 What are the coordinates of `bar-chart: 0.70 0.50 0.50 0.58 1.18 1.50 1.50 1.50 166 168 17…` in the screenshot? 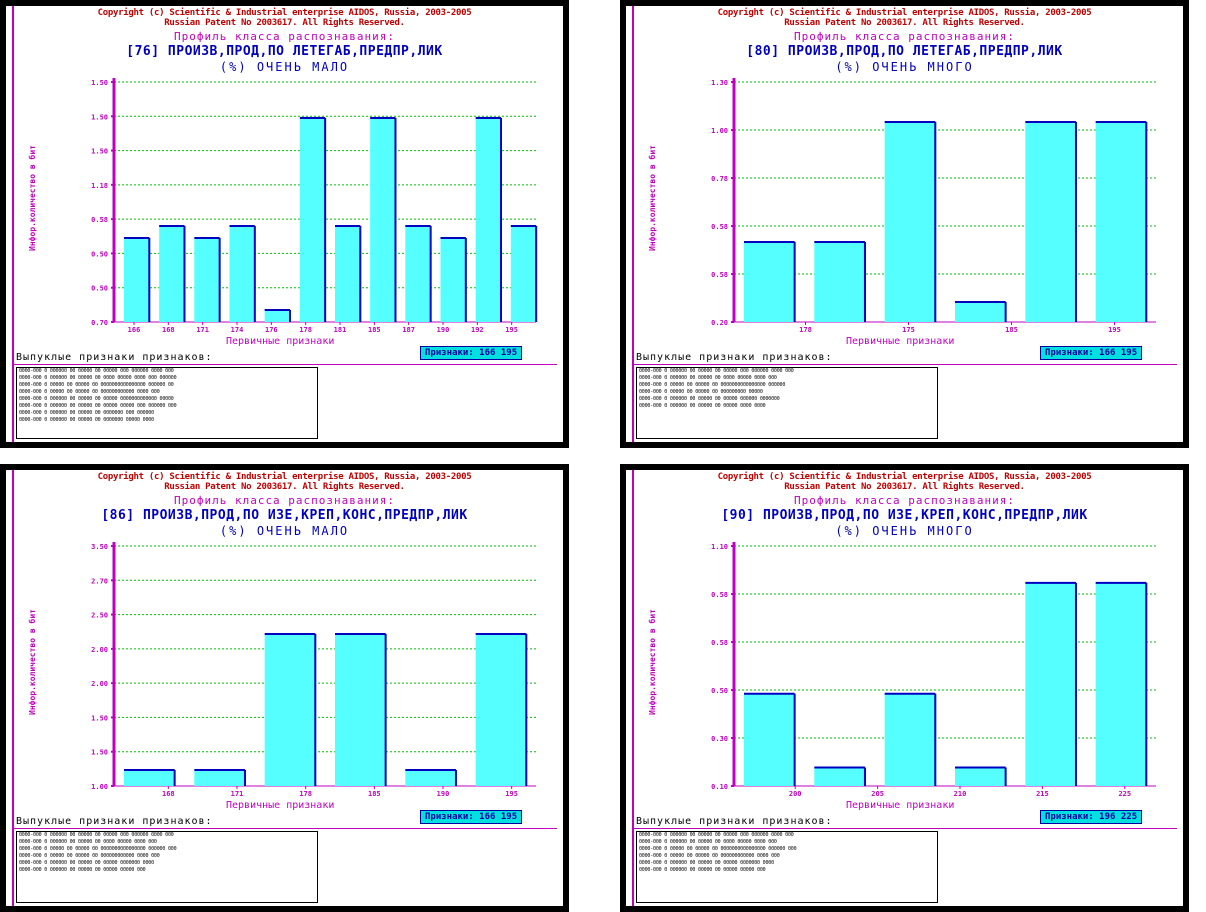 It's located at (314, 206).